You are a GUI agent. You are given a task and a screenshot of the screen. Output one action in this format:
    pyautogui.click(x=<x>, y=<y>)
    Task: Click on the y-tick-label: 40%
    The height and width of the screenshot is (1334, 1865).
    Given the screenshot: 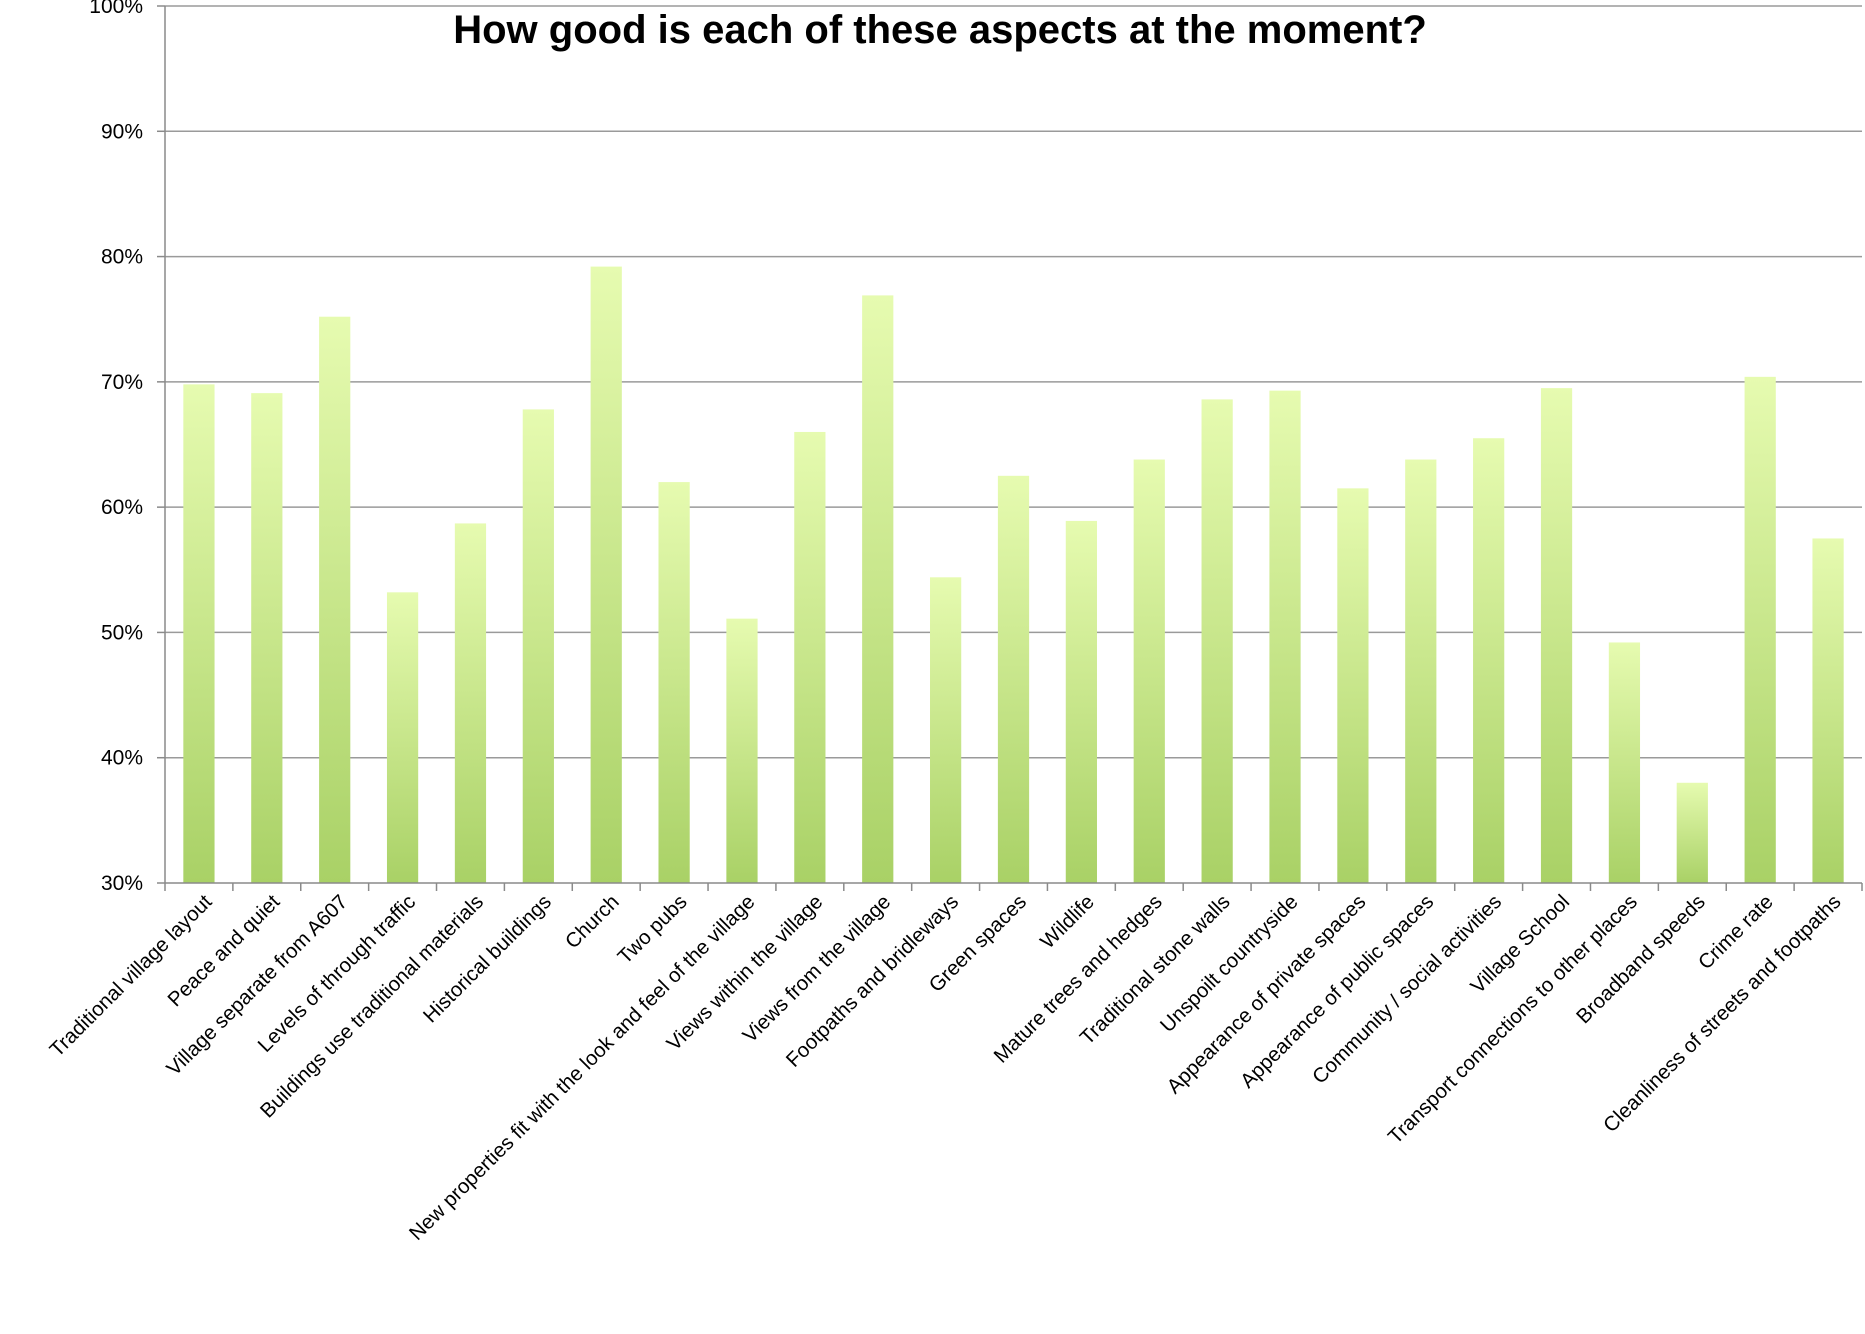 What is the action you would take?
    pyautogui.click(x=122, y=758)
    